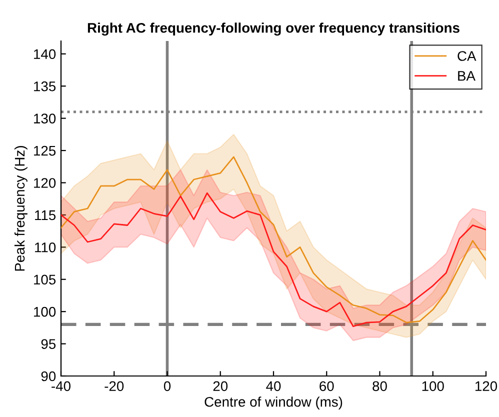  What do you see at coordinates (327, 386) in the screenshot?
I see `x-tick-label: 60` at bounding box center [327, 386].